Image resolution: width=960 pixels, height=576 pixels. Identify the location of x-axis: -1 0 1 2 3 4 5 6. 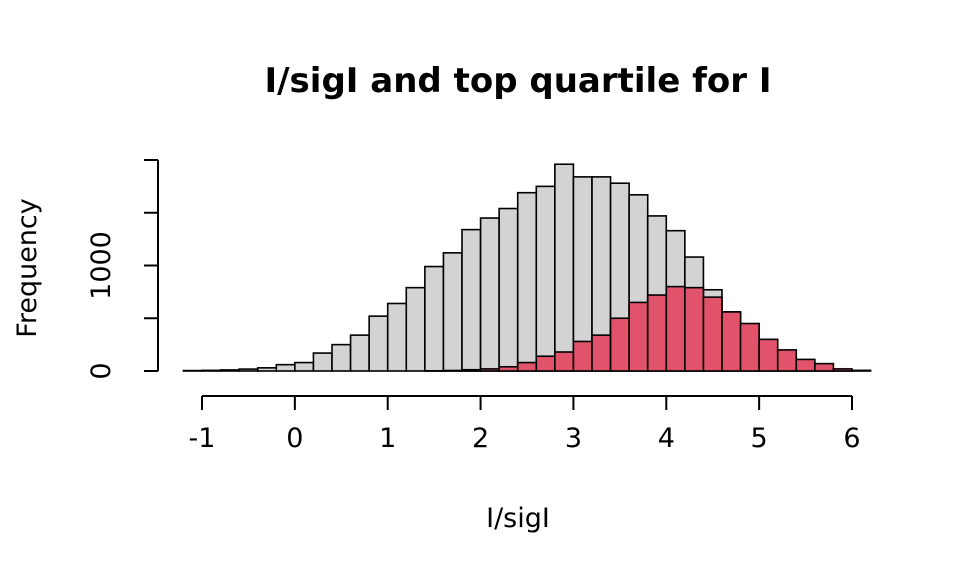
(525, 424).